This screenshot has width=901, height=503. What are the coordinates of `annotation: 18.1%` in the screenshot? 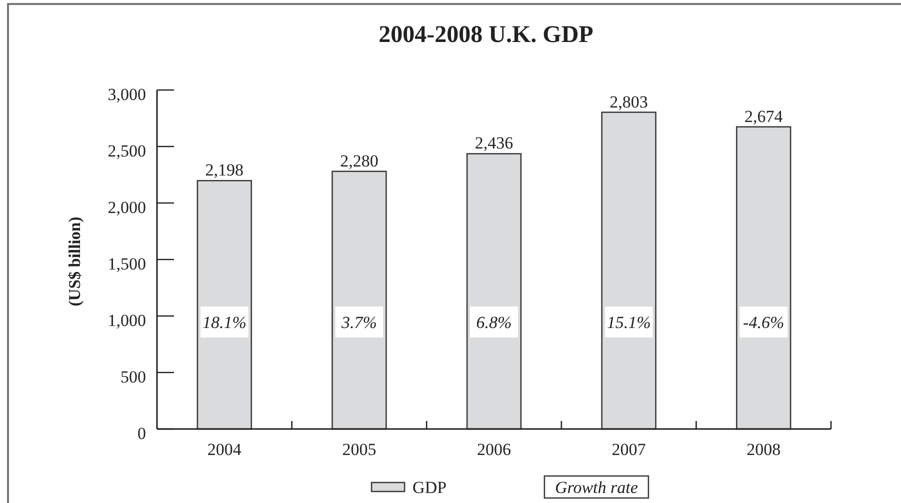 It's located at (224, 322).